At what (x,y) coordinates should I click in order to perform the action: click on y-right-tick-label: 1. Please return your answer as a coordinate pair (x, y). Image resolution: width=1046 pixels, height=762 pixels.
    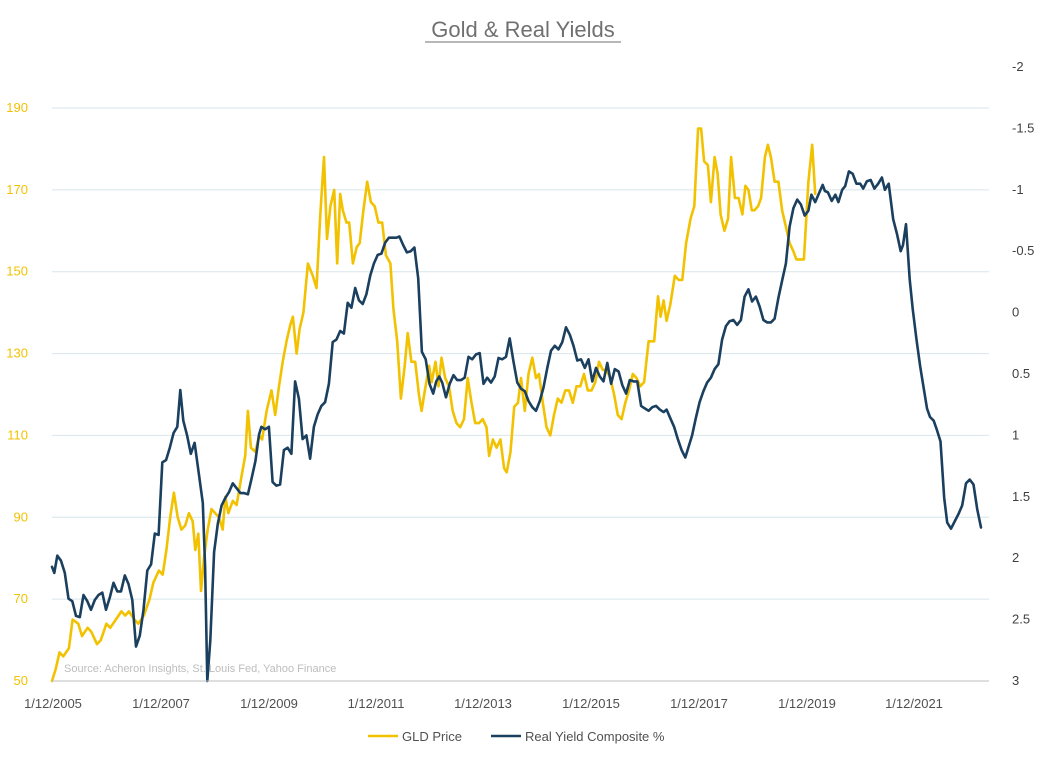
    Looking at the image, I should click on (1015, 434).